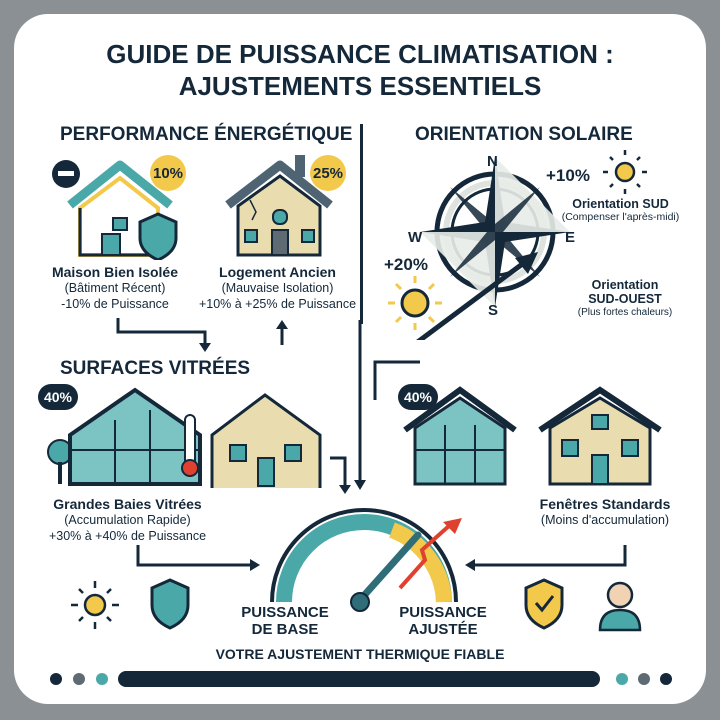 Image resolution: width=720 pixels, height=720 pixels. I want to click on user-icon, so click(620, 606).